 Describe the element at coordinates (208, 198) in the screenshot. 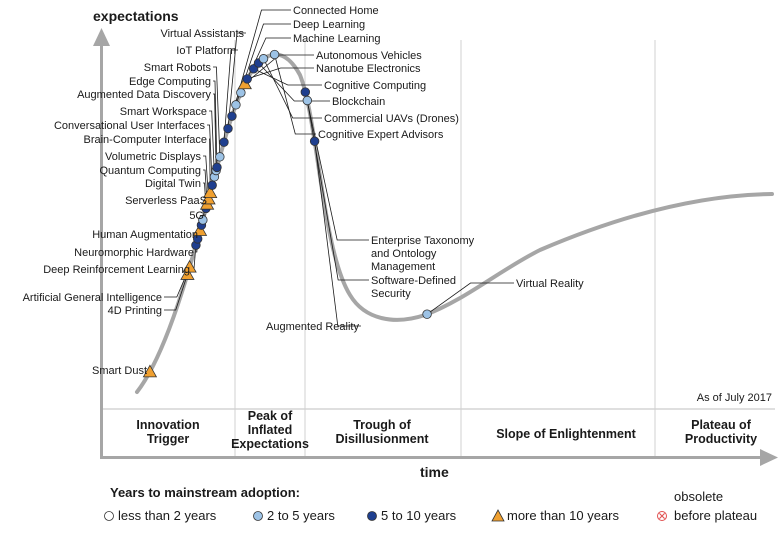

I see `marker-volumetric-displays` at that location.